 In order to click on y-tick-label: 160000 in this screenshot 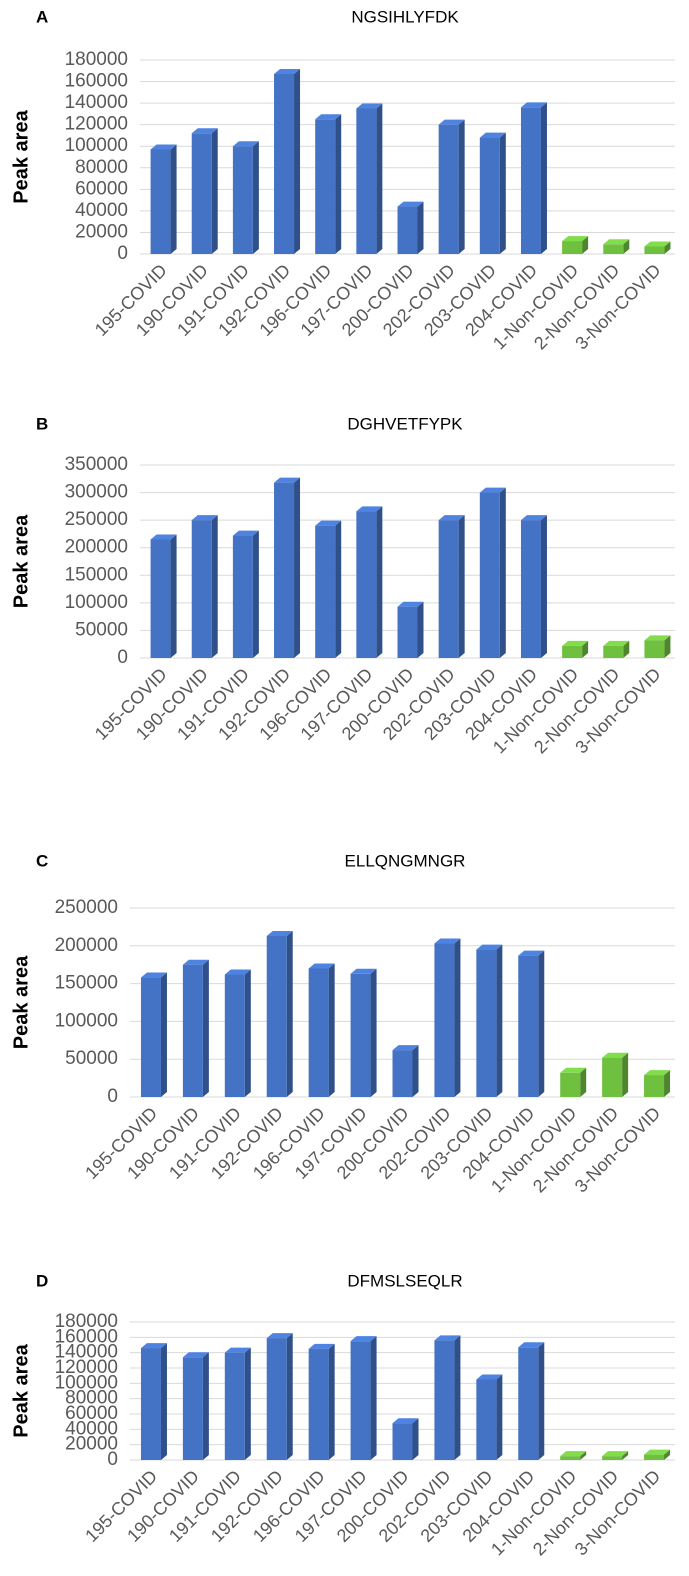, I will do `click(86, 1336)`.